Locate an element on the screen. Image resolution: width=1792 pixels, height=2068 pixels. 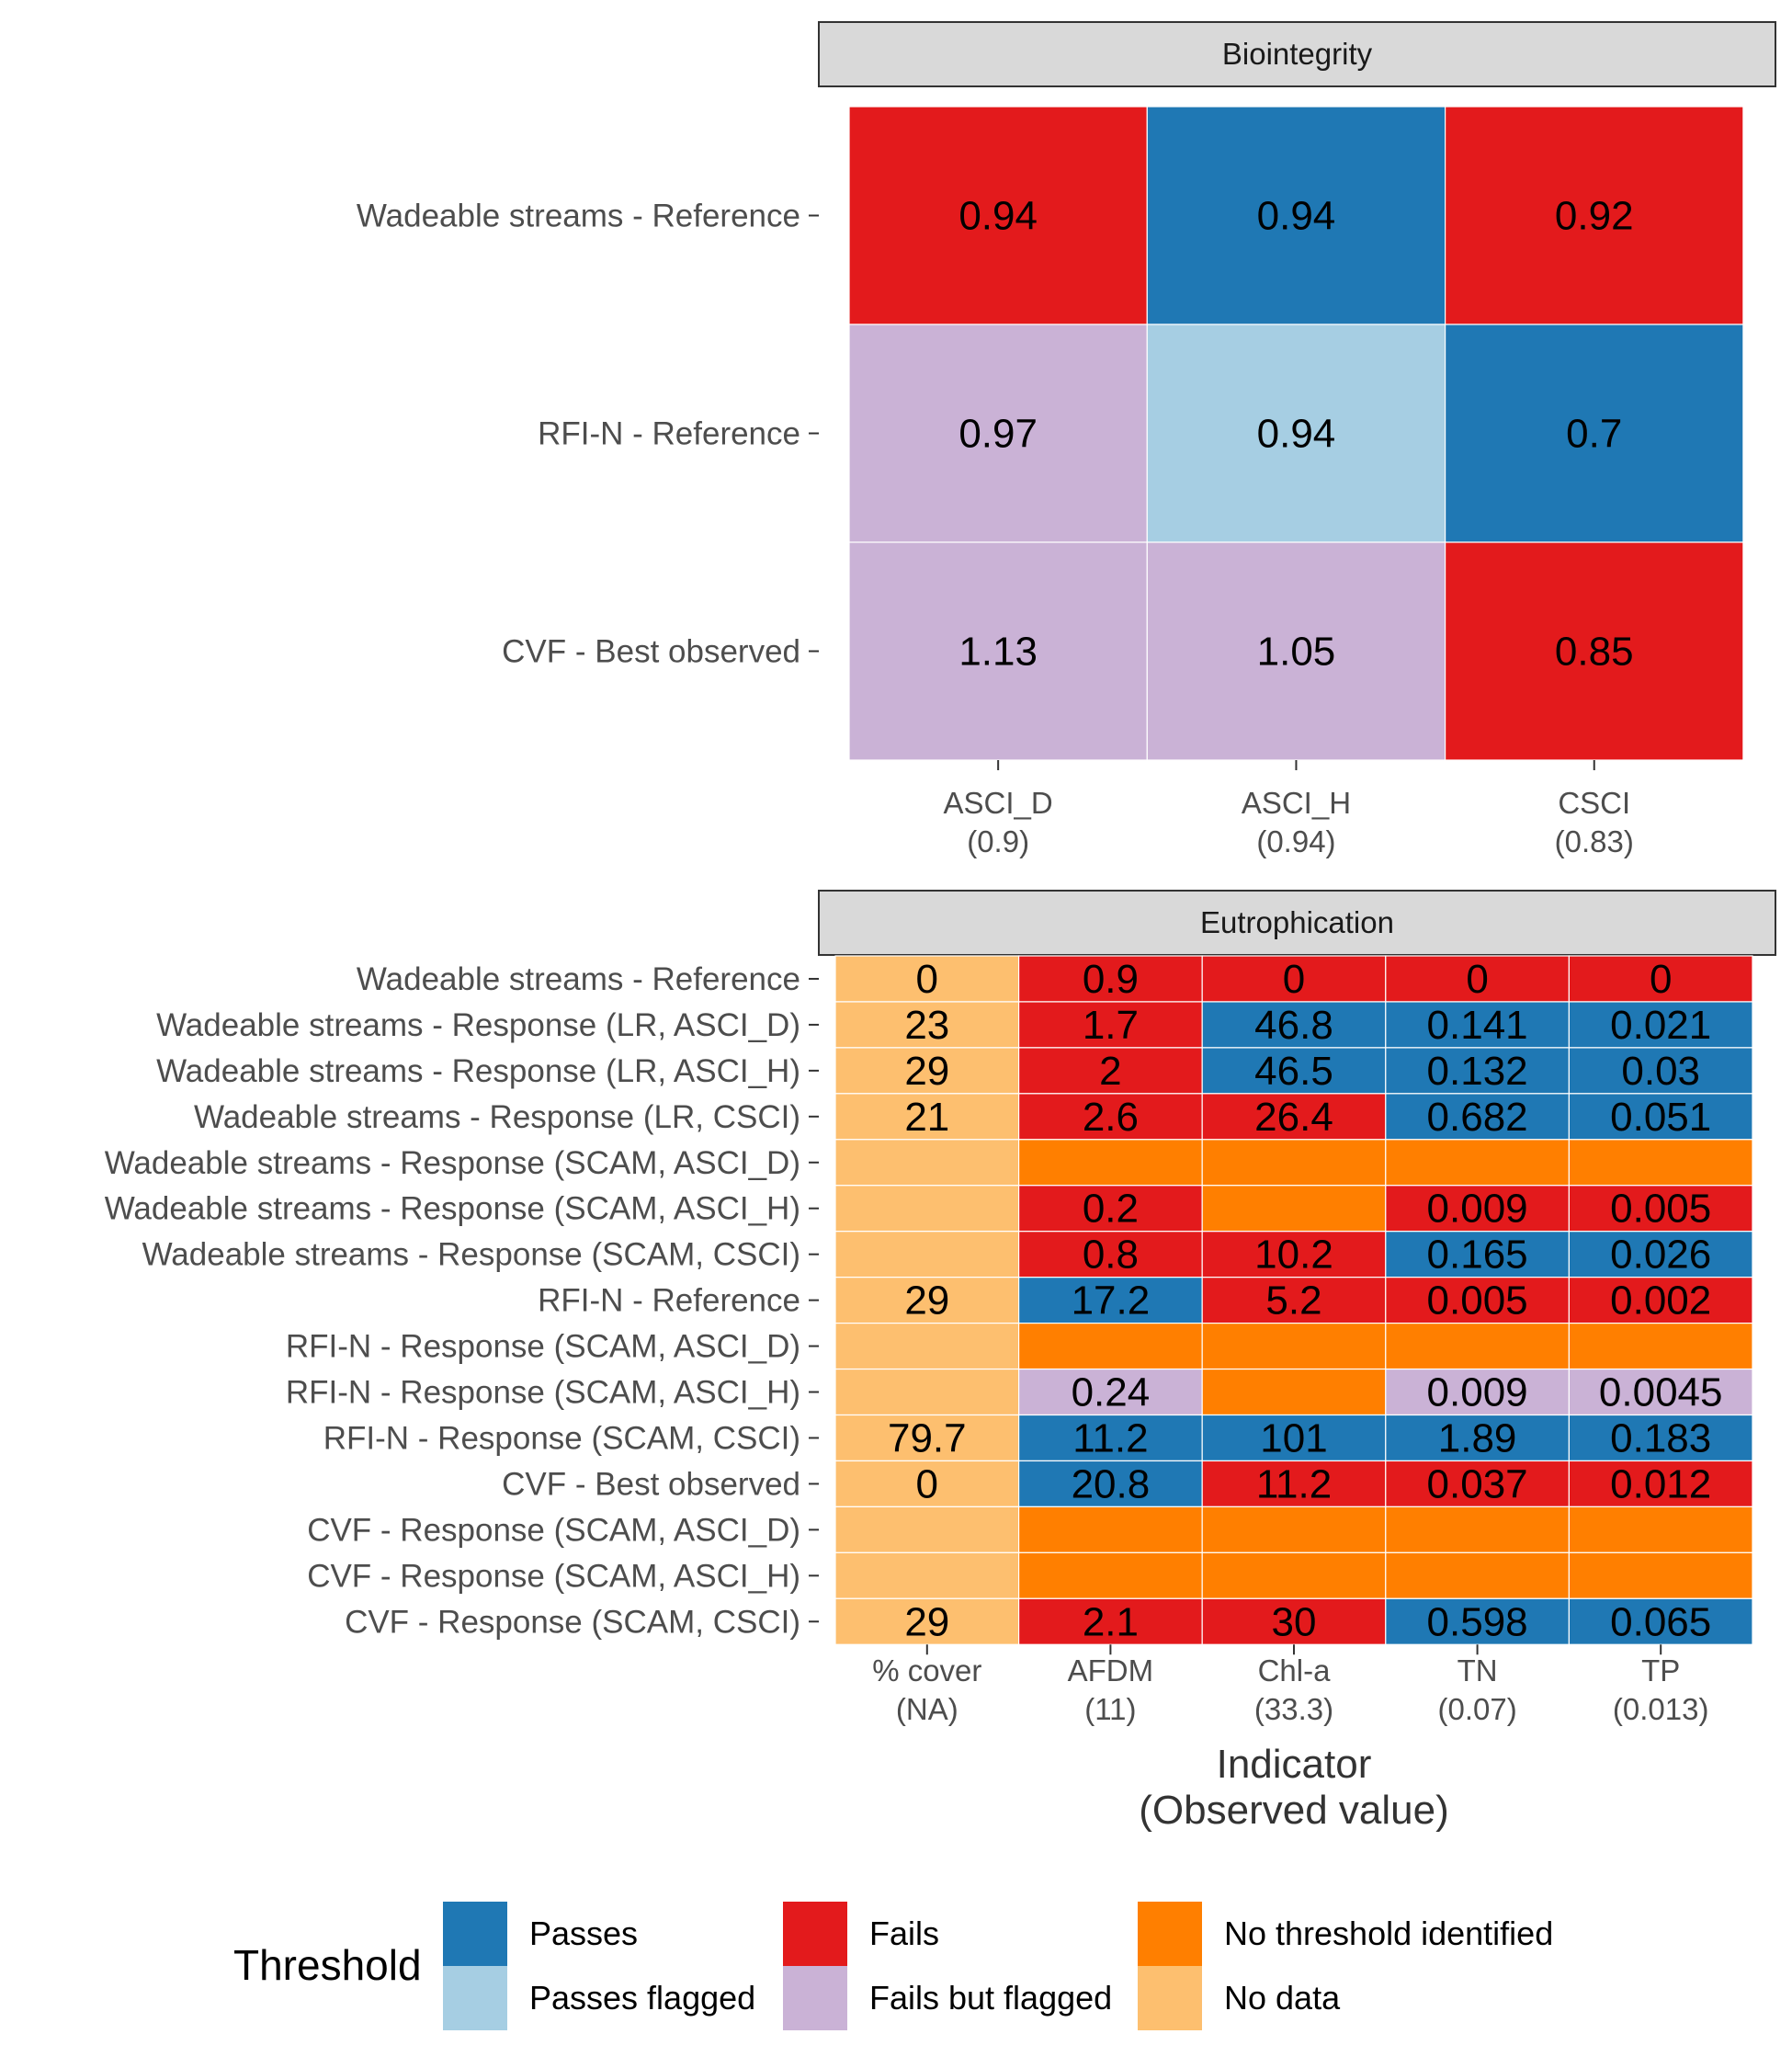
cell-value: 46.5 is located at coordinates (1293, 1071).